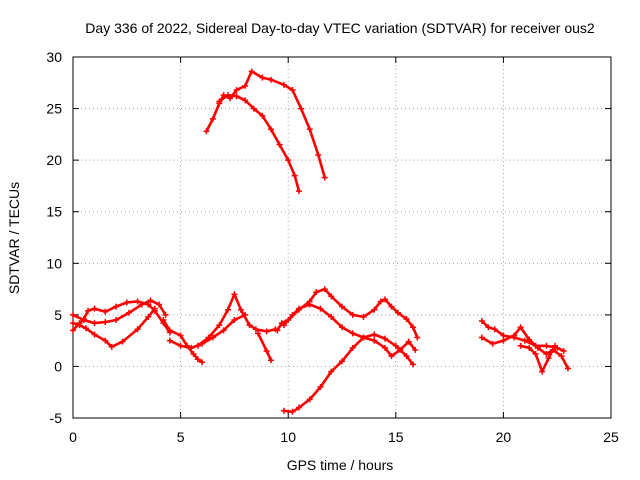 This screenshot has height=480, width=640. What do you see at coordinates (54, 109) in the screenshot?
I see `y-tick-label: 25` at bounding box center [54, 109].